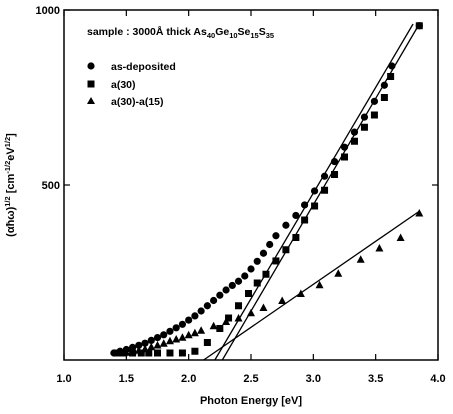  What do you see at coordinates (180, 32) in the screenshot?
I see `sample-annotation: sample : 3000Å thick As40Ge10Se15S35` at bounding box center [180, 32].